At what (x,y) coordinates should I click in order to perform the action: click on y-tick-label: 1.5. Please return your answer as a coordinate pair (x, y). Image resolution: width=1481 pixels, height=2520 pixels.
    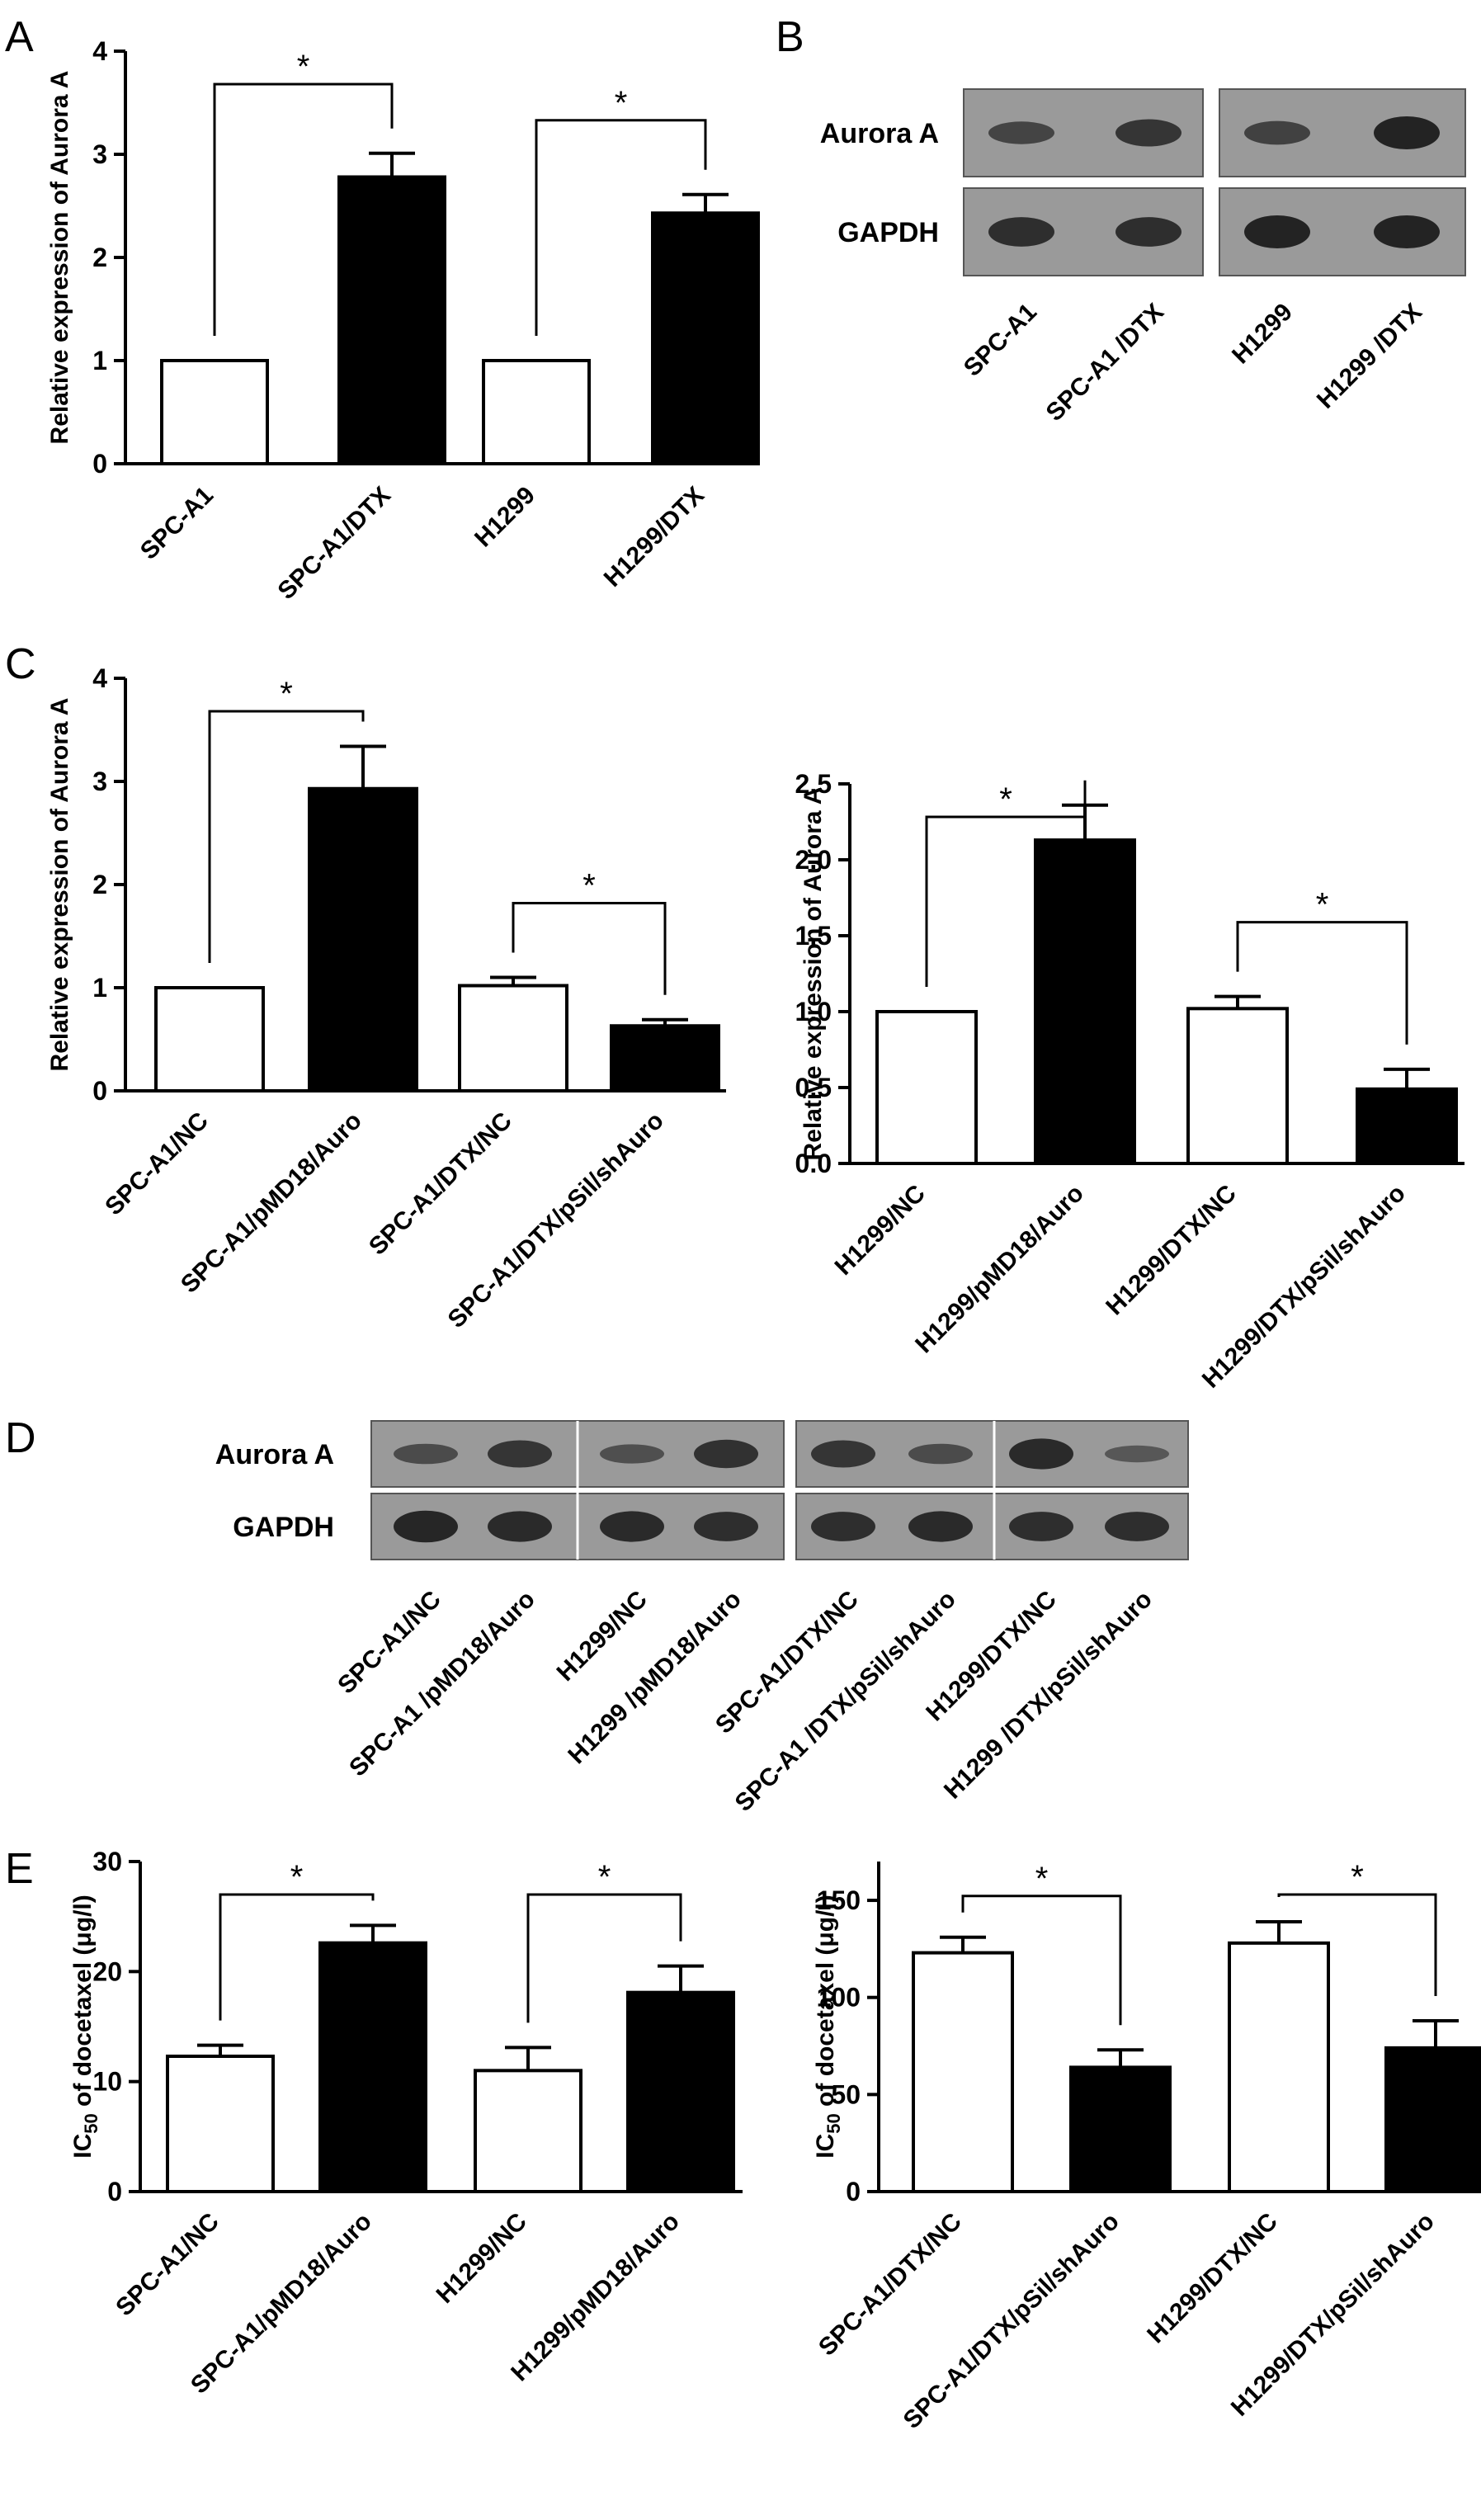
    Looking at the image, I should click on (814, 936).